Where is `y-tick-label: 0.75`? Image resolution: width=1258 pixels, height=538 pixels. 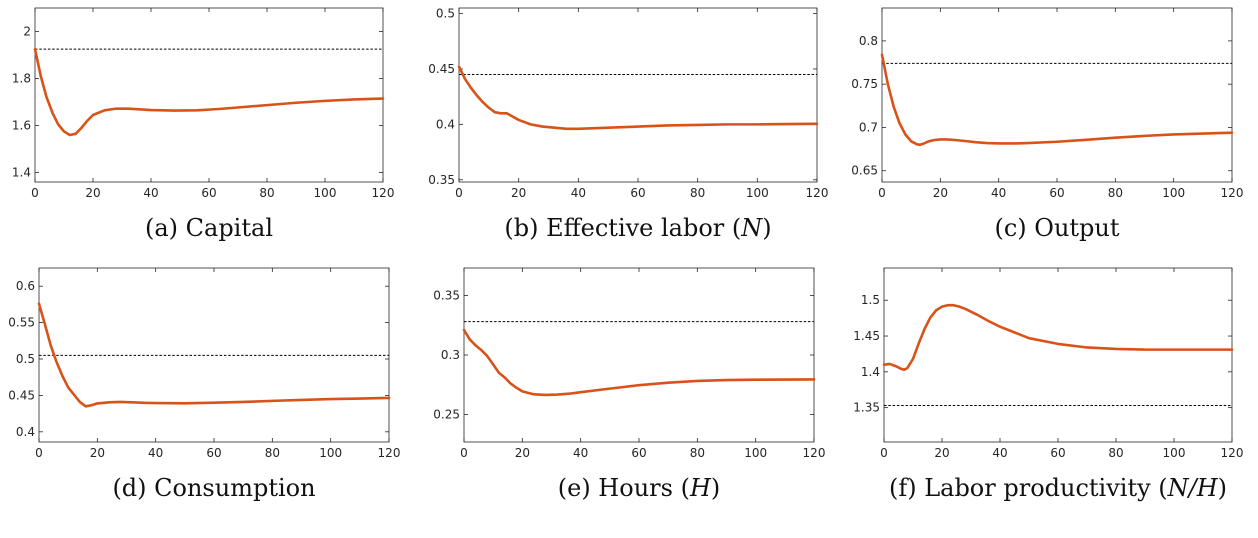 y-tick-label: 0.75 is located at coordinates (864, 84).